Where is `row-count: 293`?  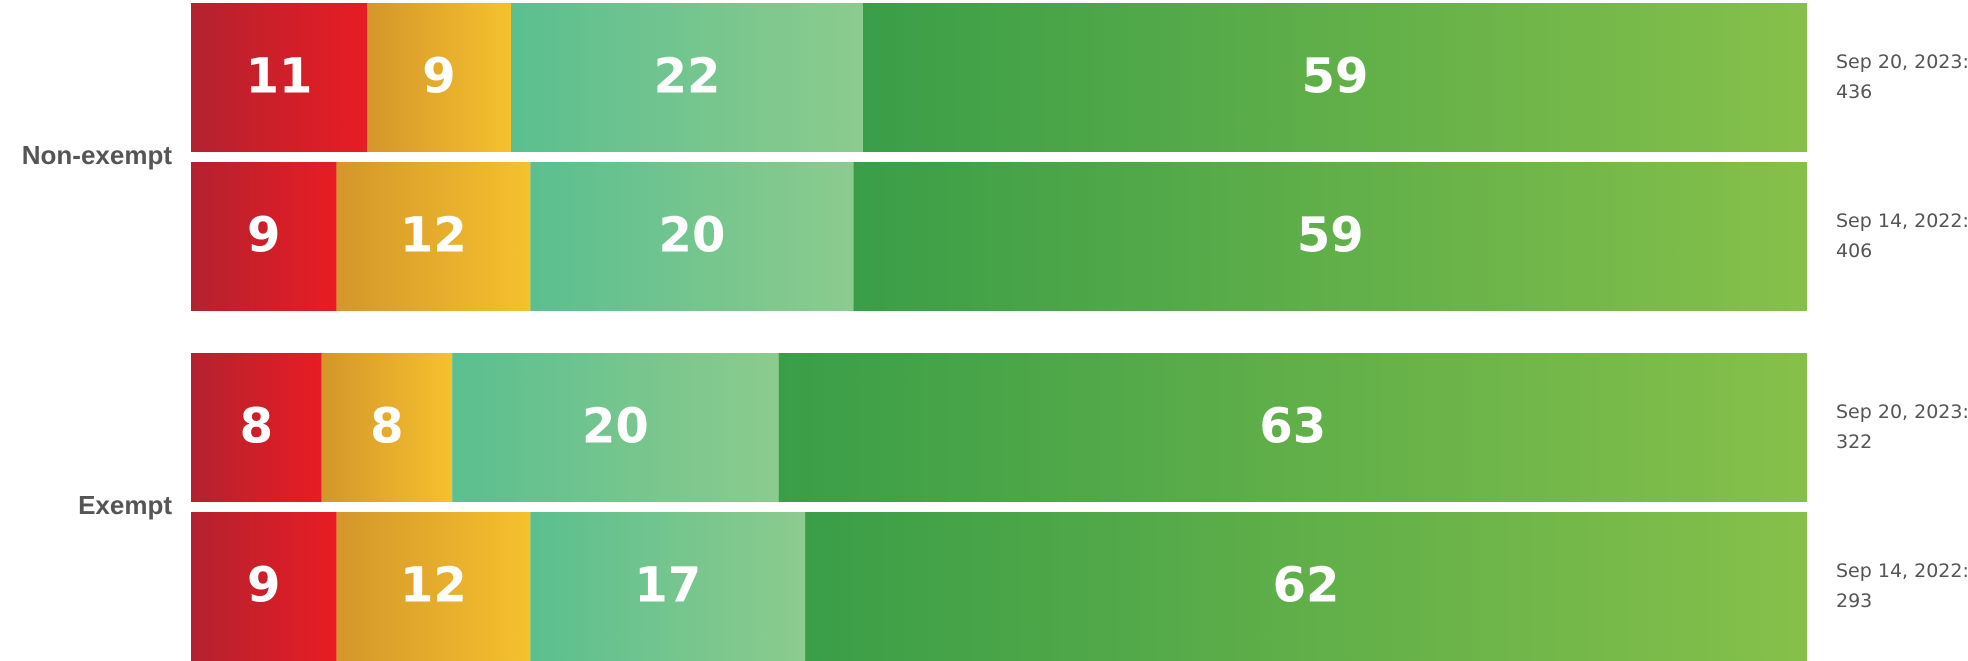
row-count: 293 is located at coordinates (1854, 601).